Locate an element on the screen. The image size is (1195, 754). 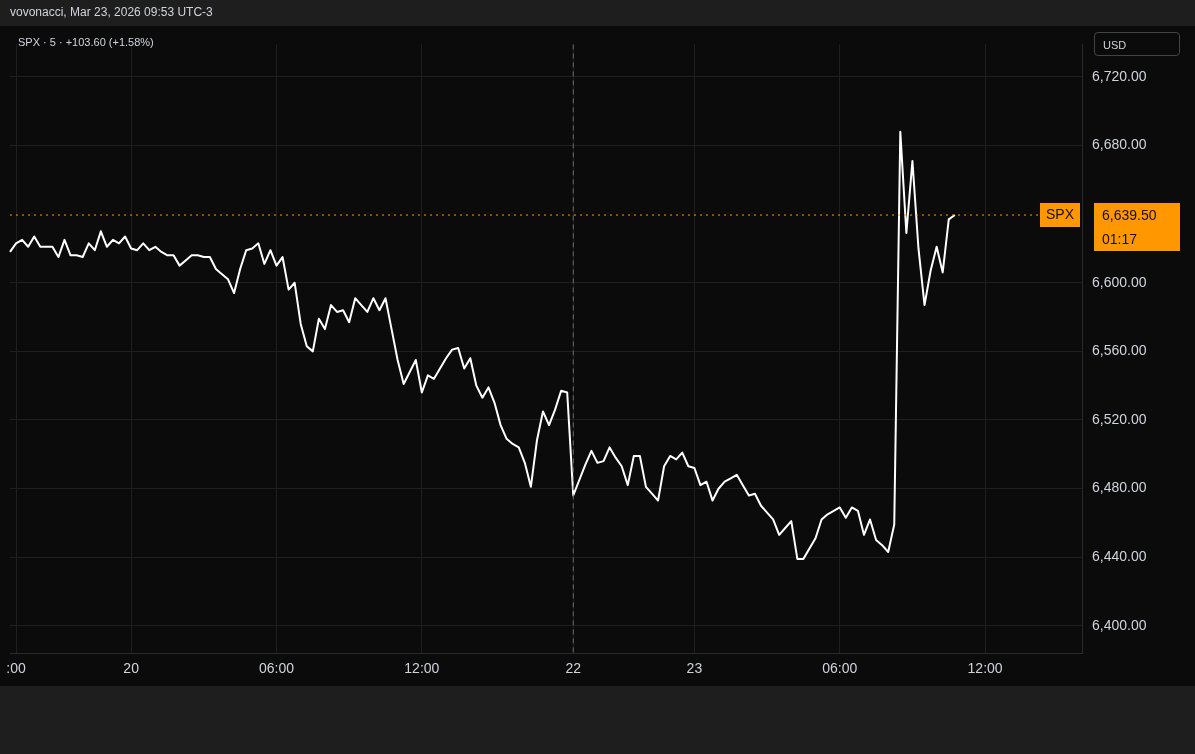
text: 6,639.50 is located at coordinates (1137, 215).